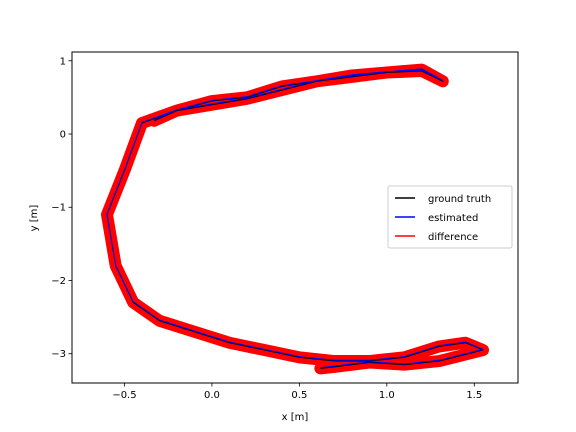 This screenshot has height=432, width=576. I want to click on x-tick-label: 1.0, so click(387, 395).